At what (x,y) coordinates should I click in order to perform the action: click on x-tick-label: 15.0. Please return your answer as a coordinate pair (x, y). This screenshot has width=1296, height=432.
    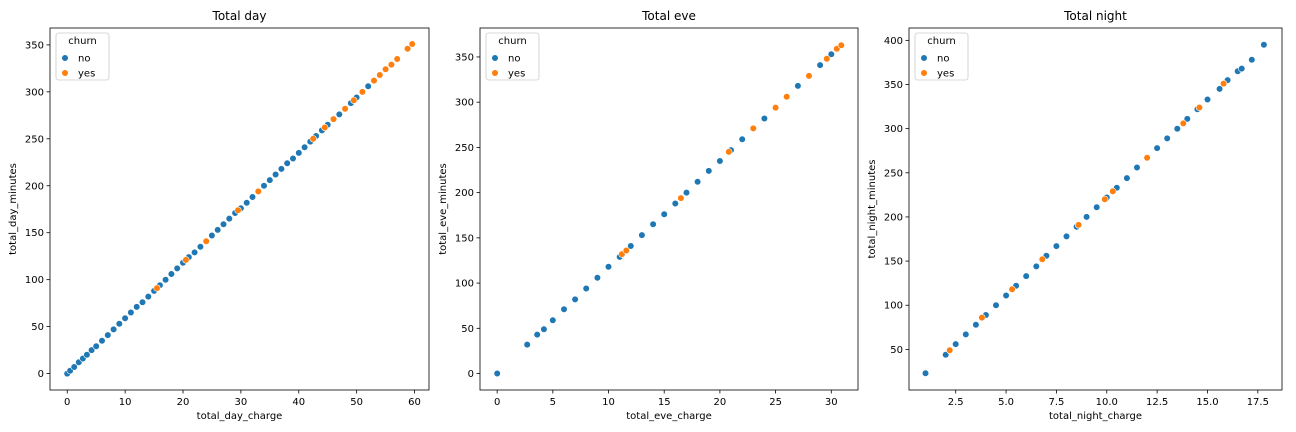
    Looking at the image, I should click on (1207, 402).